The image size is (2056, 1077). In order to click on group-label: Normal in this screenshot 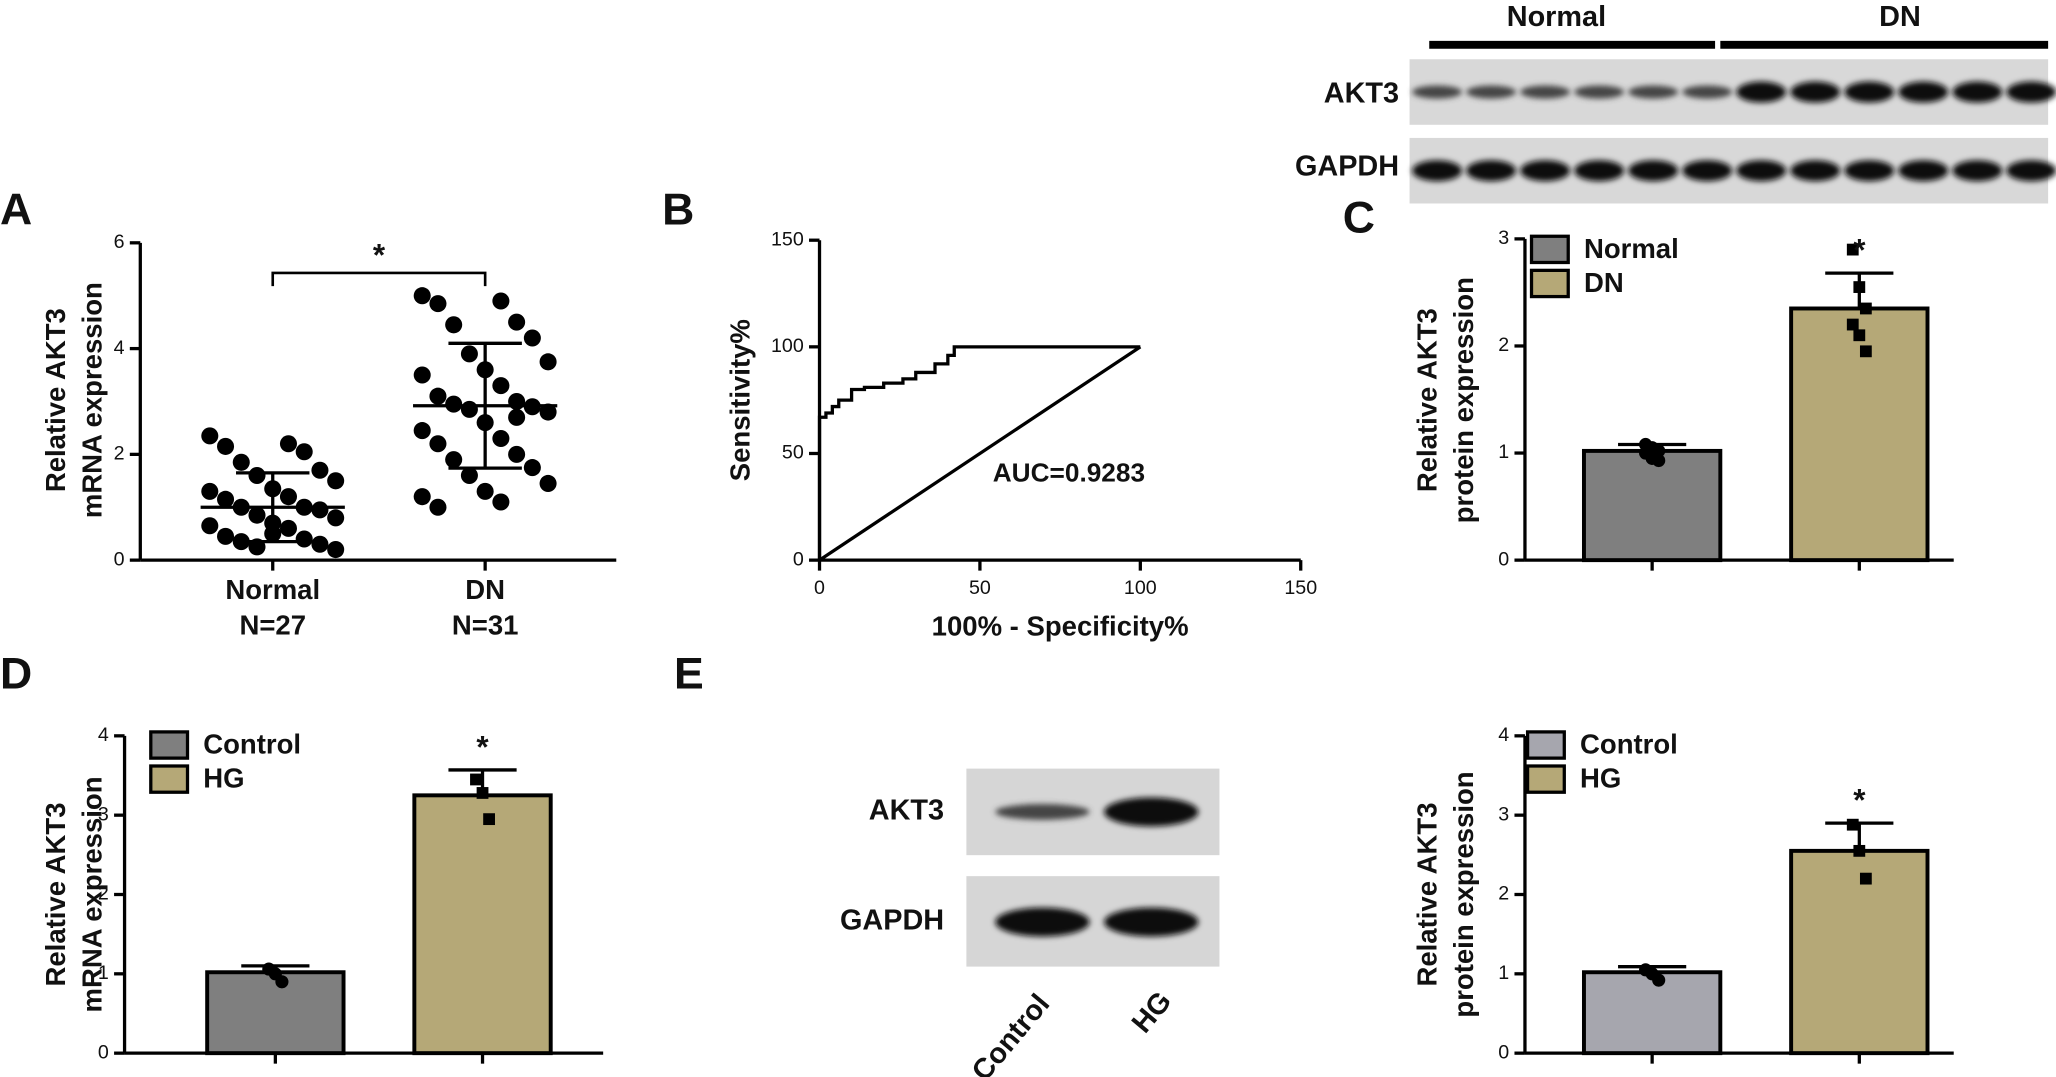, I will do `click(1556, 17)`.